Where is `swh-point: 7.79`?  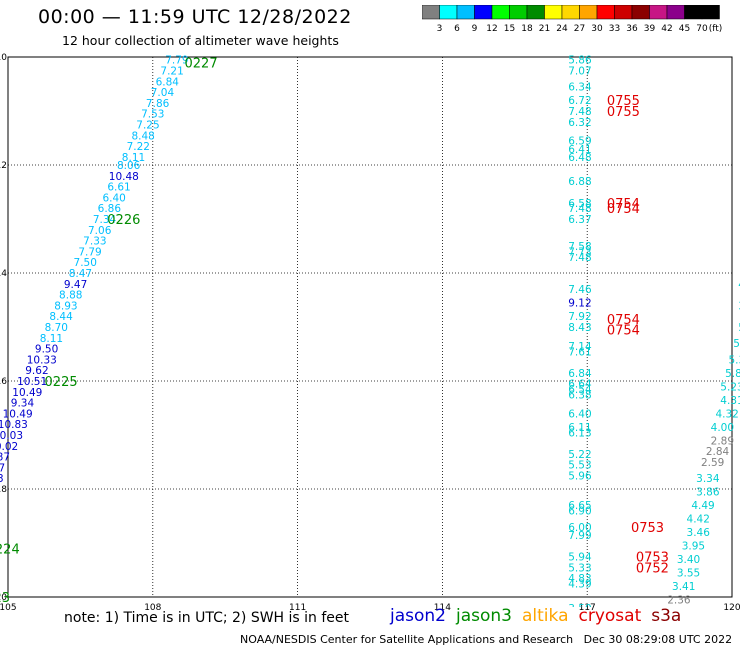
swh-point: 7.79 is located at coordinates (89, 252).